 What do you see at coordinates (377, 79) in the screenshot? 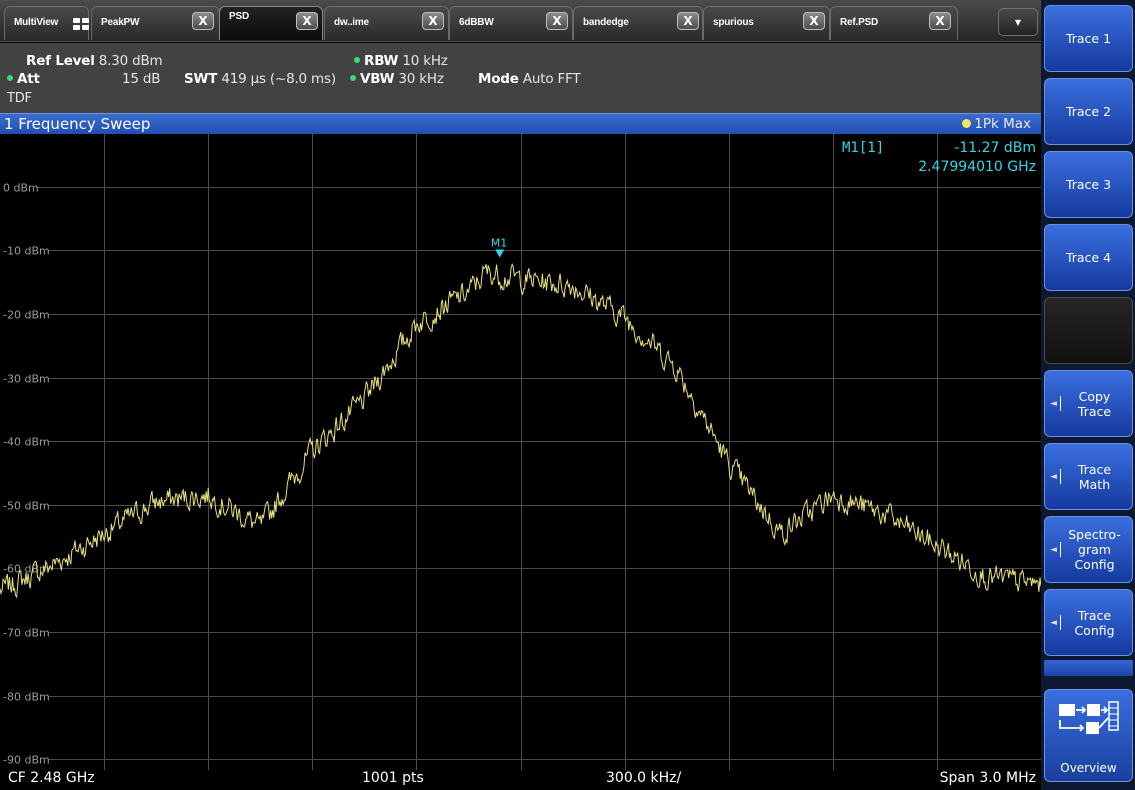
I see `vbw-key: VBW` at bounding box center [377, 79].